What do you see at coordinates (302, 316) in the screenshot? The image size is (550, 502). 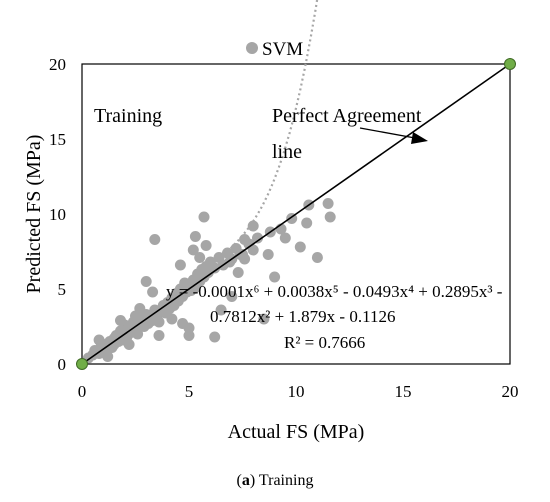 I see `trend-equation-line-2: 0.7812x² + 1.879x - 0.1126` at bounding box center [302, 316].